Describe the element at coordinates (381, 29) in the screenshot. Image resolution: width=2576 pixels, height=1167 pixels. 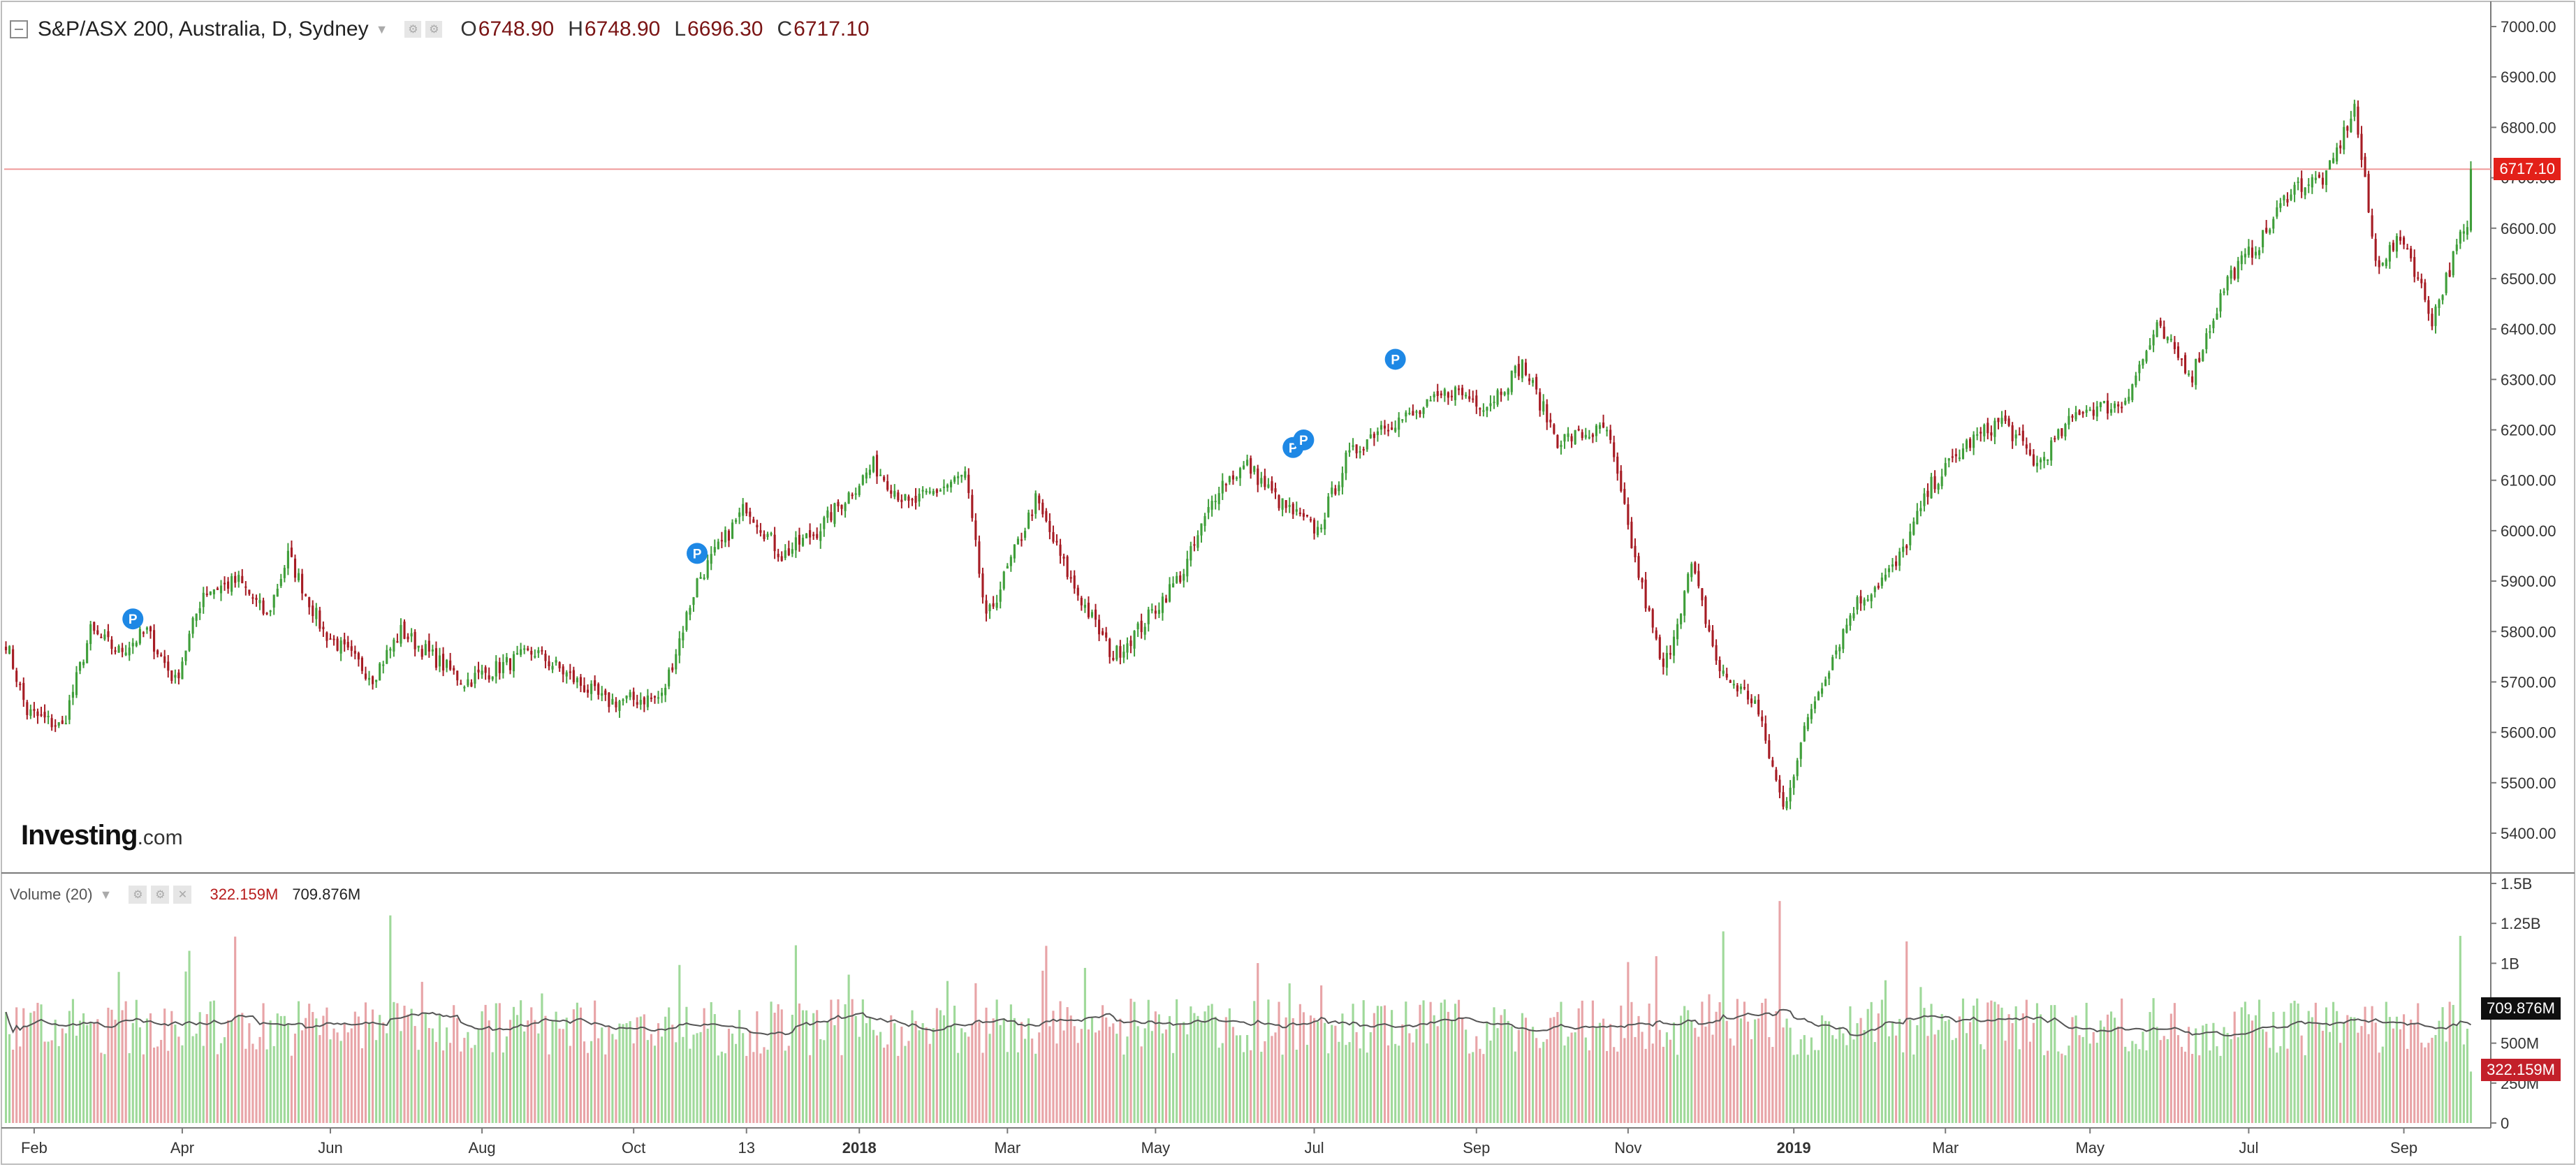
I see `dropdown-caret-icon: ▼` at that location.